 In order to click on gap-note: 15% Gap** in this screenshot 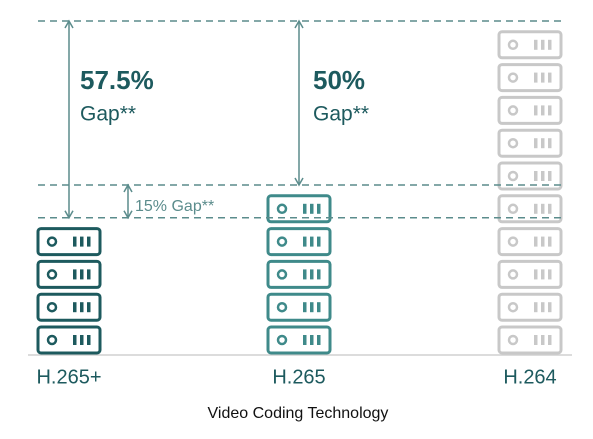, I will do `click(174, 206)`.